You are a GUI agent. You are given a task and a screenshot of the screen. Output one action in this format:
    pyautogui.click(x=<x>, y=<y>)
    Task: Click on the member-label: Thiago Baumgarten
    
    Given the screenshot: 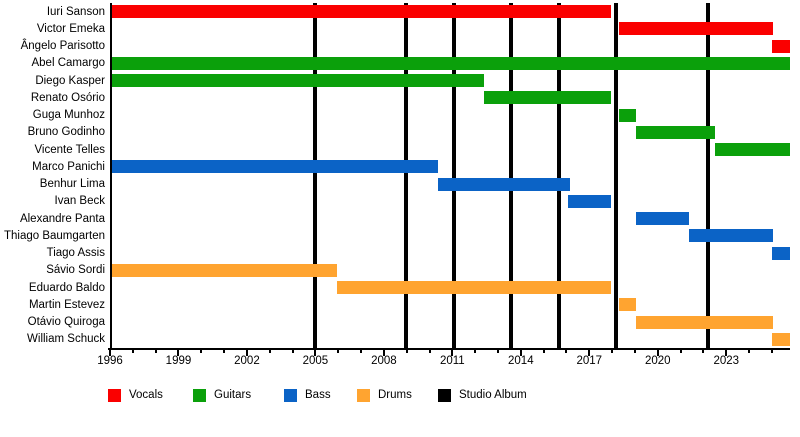 What is the action you would take?
    pyautogui.click(x=54, y=235)
    